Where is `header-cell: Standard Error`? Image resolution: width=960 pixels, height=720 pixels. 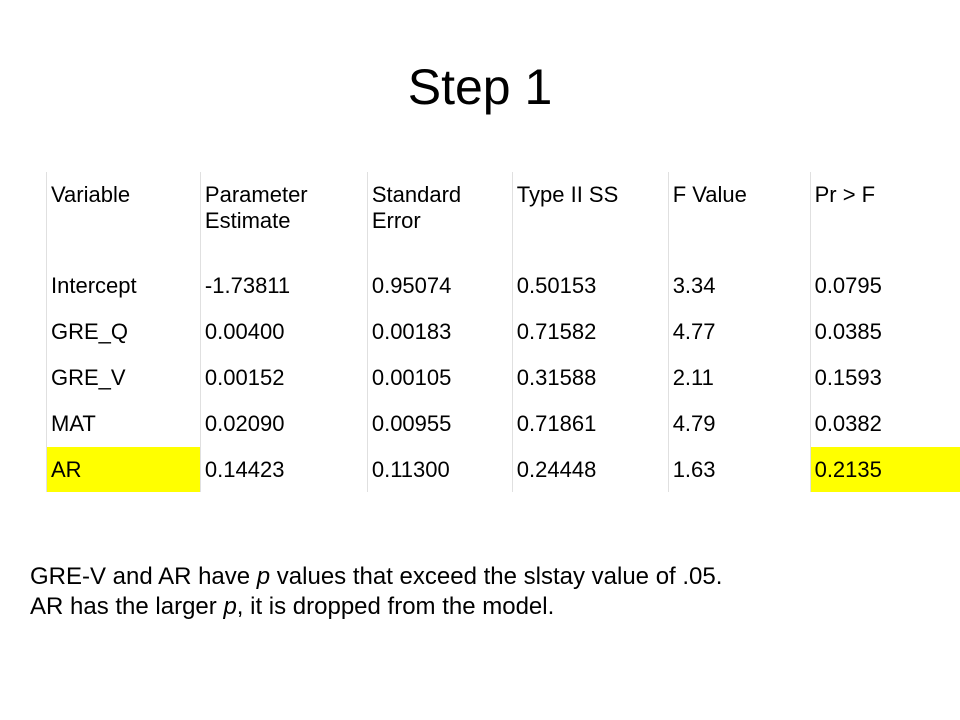
header-cell: Standard Error is located at coordinates (439, 217).